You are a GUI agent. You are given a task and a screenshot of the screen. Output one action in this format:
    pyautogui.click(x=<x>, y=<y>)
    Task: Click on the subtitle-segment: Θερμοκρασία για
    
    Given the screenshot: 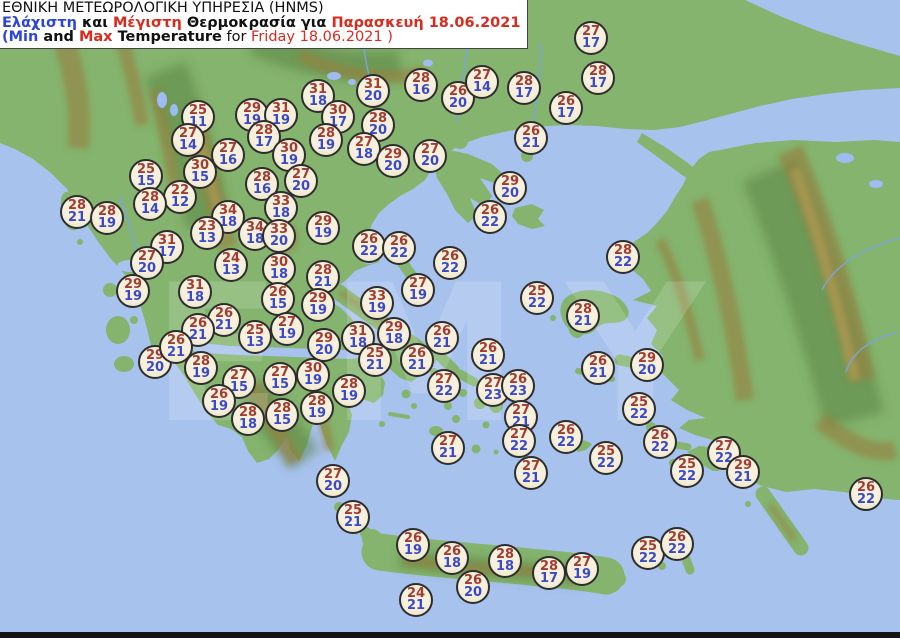 What is the action you would take?
    pyautogui.click(x=256, y=22)
    